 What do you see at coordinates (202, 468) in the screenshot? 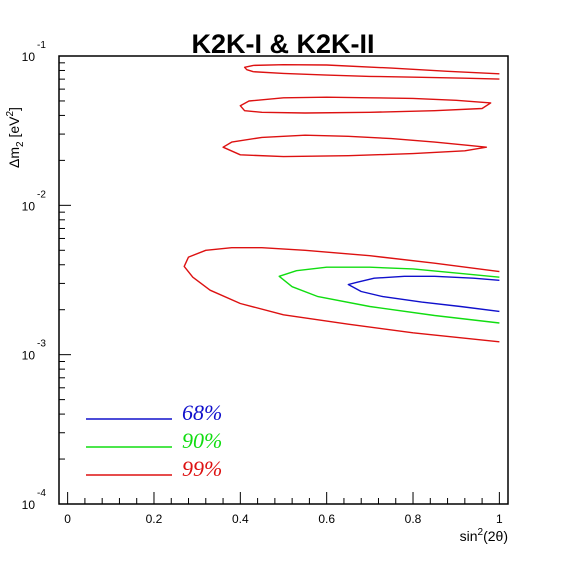
I see `legend-label: 99%` at bounding box center [202, 468].